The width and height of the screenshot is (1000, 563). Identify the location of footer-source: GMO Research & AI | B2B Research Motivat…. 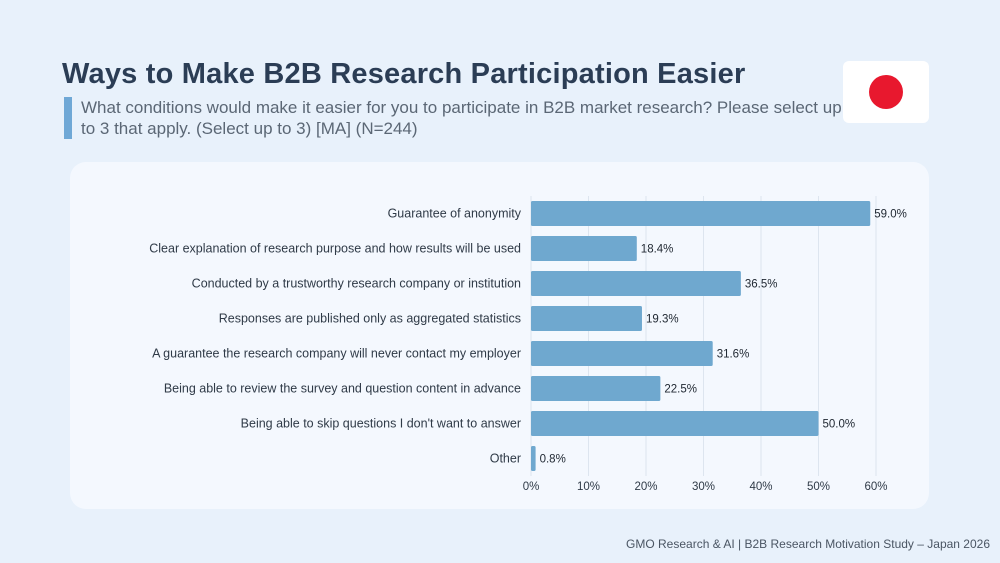
(808, 544).